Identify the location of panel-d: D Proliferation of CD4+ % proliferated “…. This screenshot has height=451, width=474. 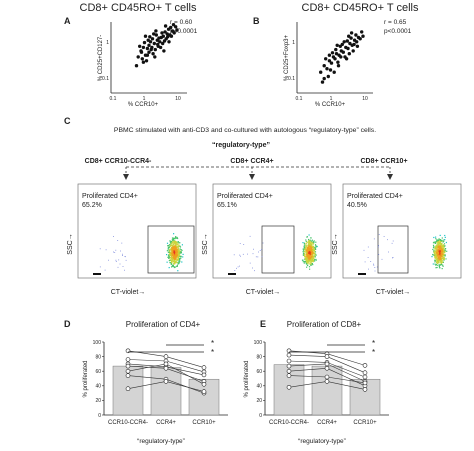
(146, 382).